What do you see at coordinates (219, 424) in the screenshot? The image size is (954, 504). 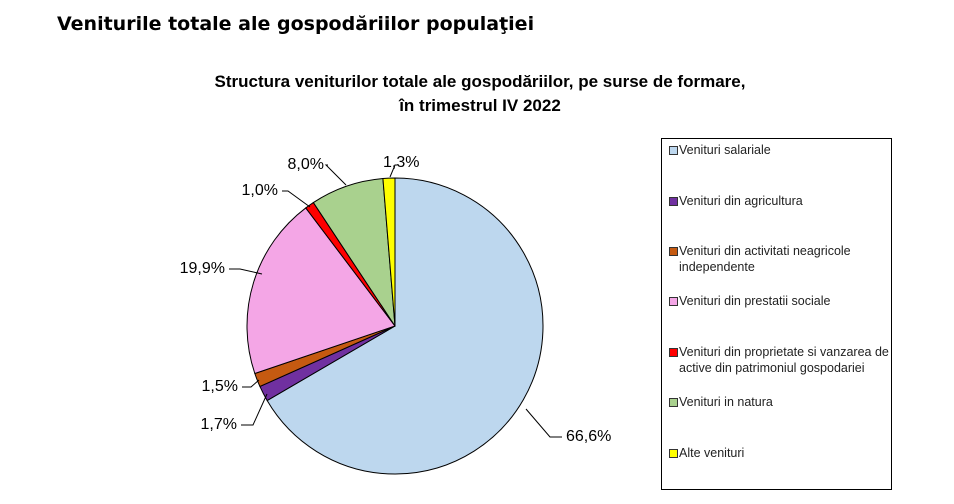 I see `data-label: 1,7%` at bounding box center [219, 424].